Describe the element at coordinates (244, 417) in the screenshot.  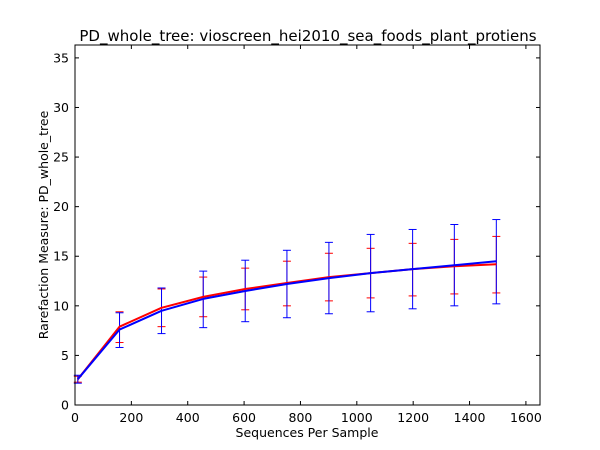
I see `x-tick-label: 600` at that location.